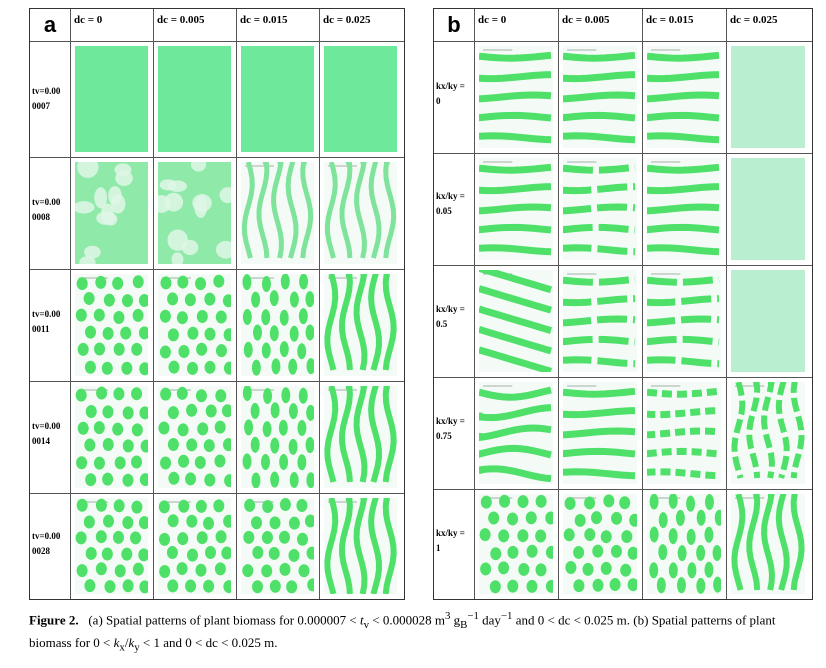 Image resolution: width=826 pixels, height=668 pixels. I want to click on pattern-cell-b-r1-c0, so click(516, 209).